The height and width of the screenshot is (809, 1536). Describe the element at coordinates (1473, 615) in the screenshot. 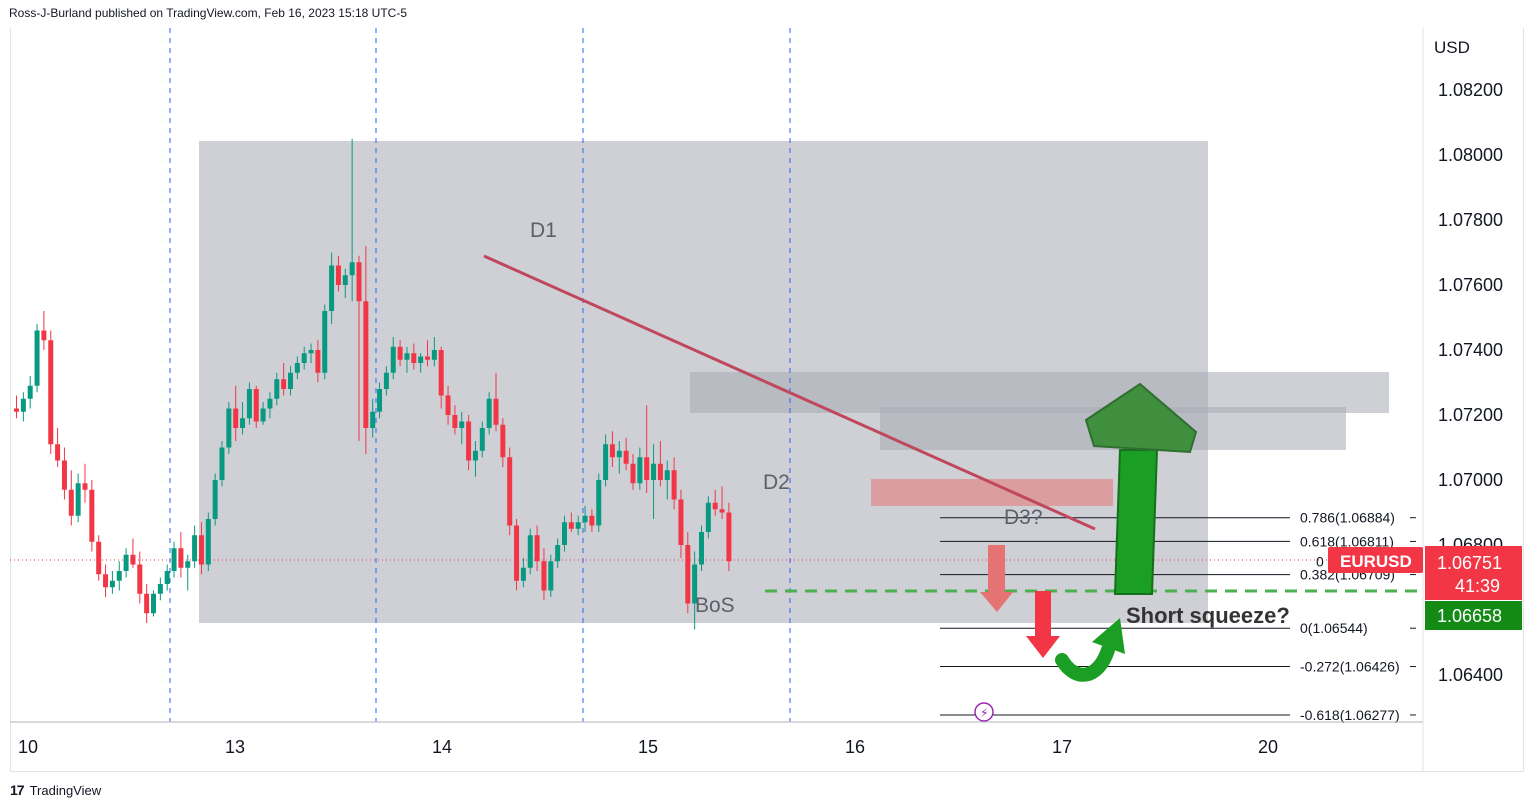

I see `level-tag: 1.06658` at that location.